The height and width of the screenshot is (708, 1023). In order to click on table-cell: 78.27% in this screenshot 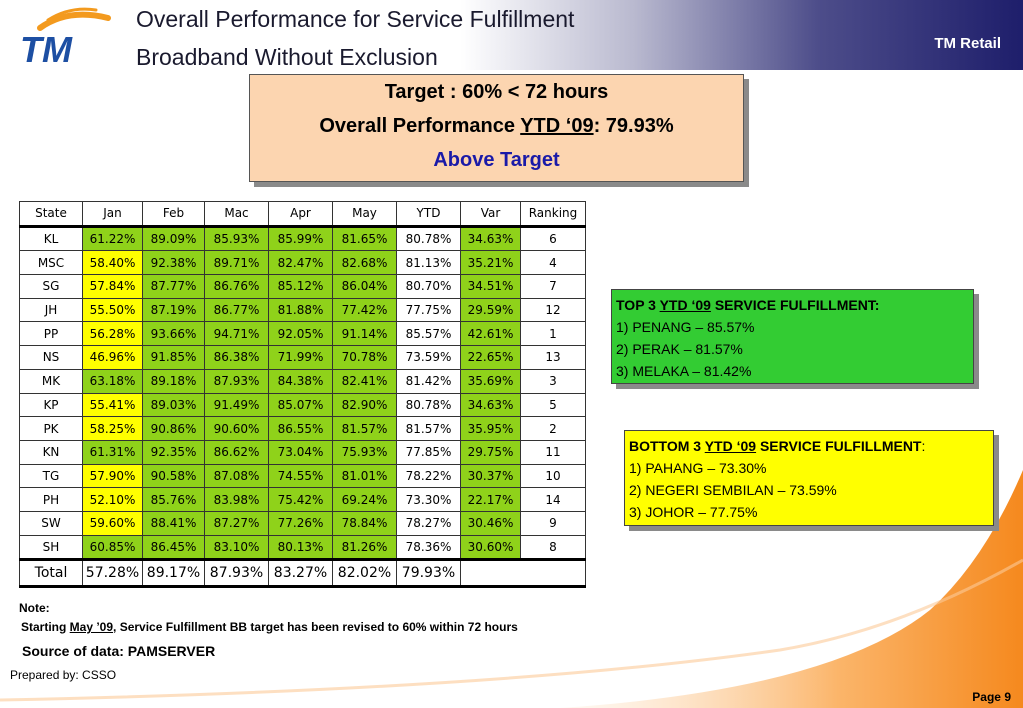, I will do `click(428, 523)`.